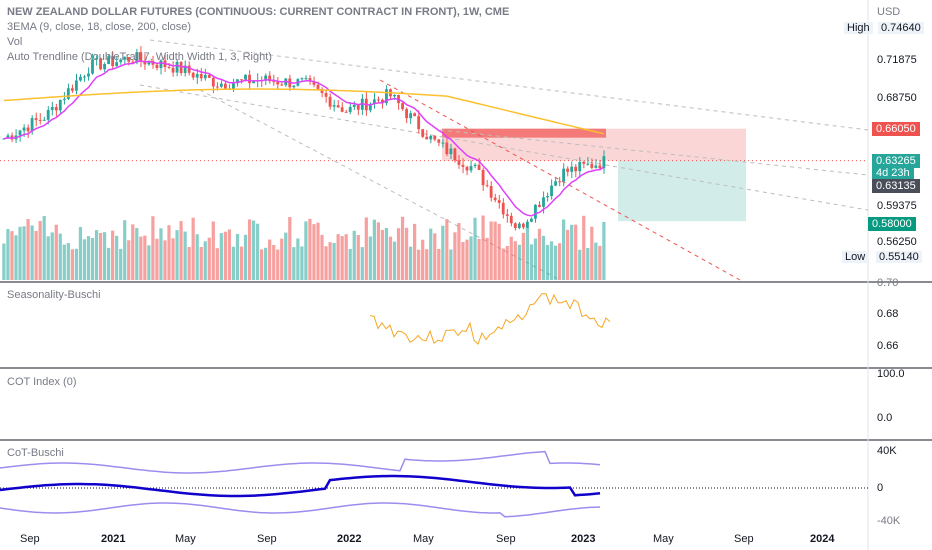  I want to click on high-label: High, so click(858, 28).